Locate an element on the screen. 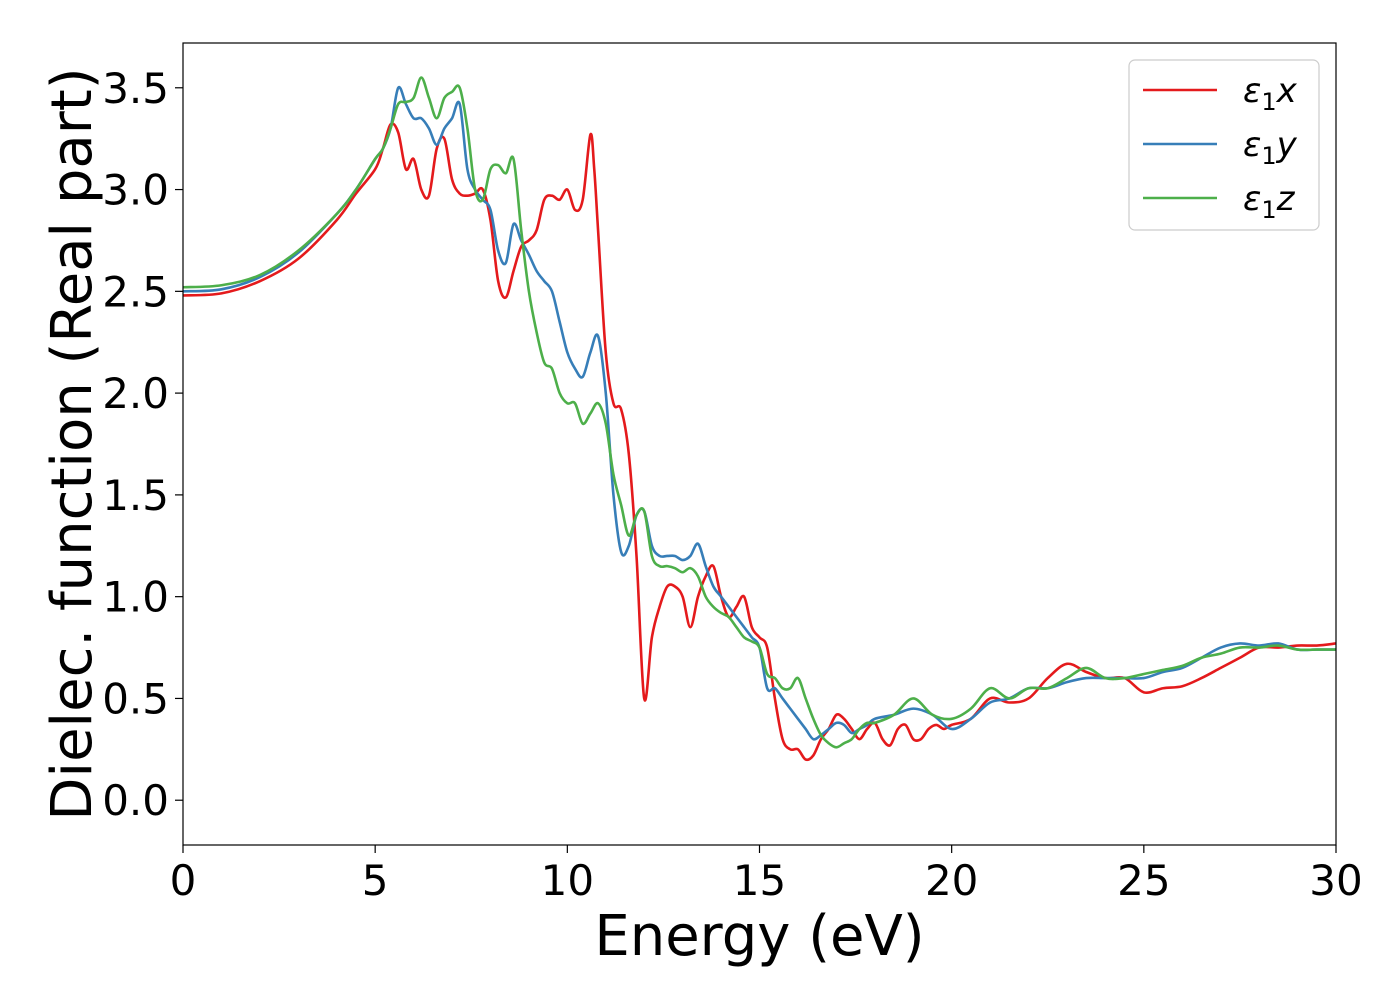 Image resolution: width=1400 pixels, height=1000 pixels. x-tick-label: 10 is located at coordinates (567, 880).